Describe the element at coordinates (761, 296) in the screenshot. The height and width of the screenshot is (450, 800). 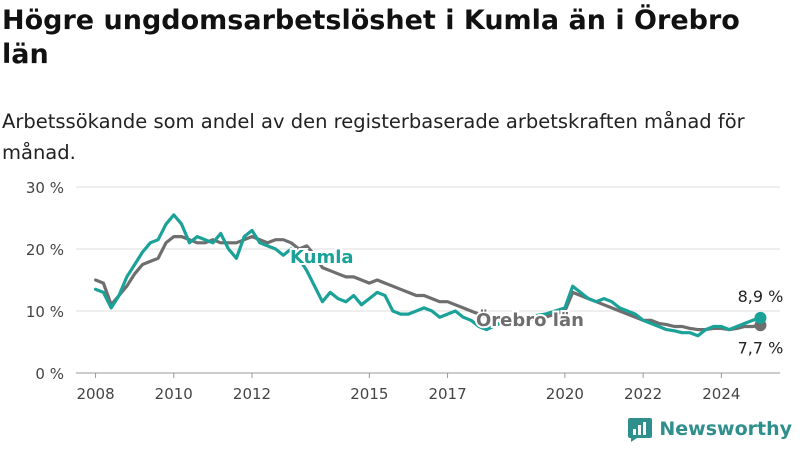
I see `end-value-label-kumla: 8,9 %` at that location.